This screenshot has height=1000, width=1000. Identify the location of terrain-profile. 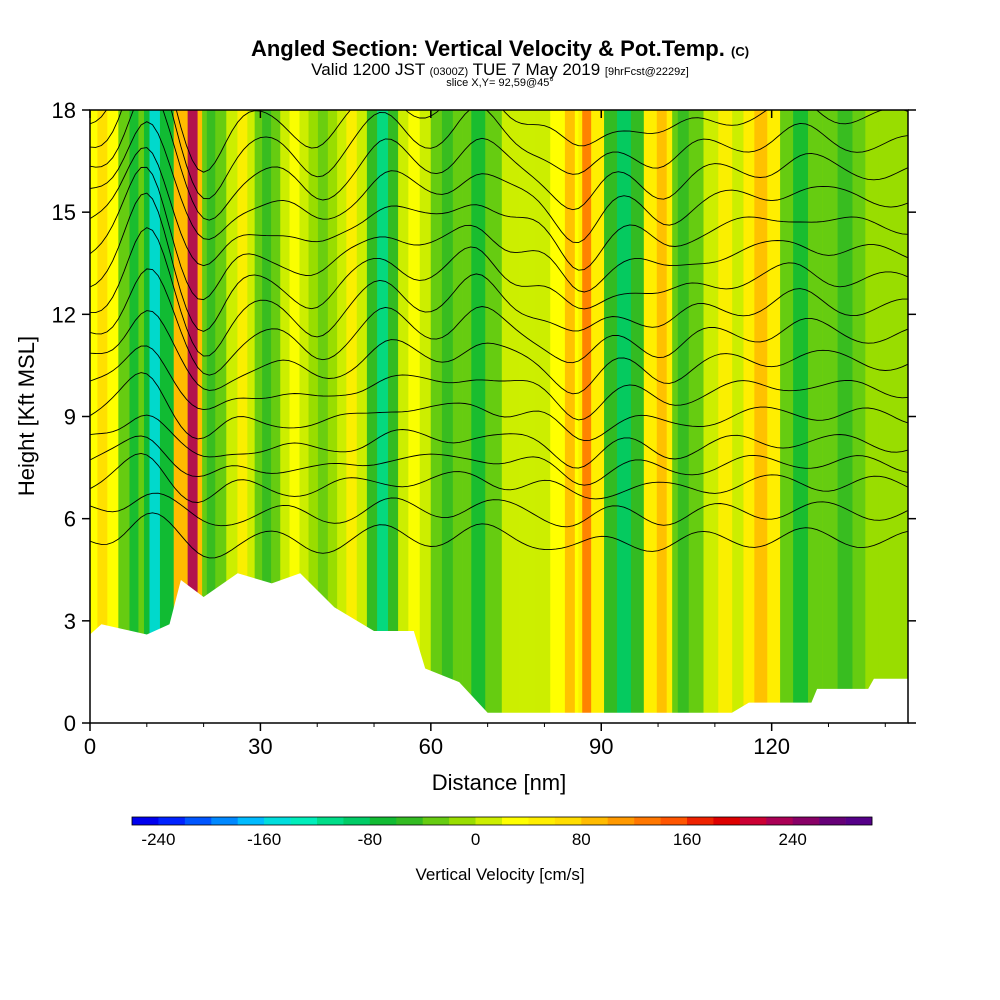
(499, 648).